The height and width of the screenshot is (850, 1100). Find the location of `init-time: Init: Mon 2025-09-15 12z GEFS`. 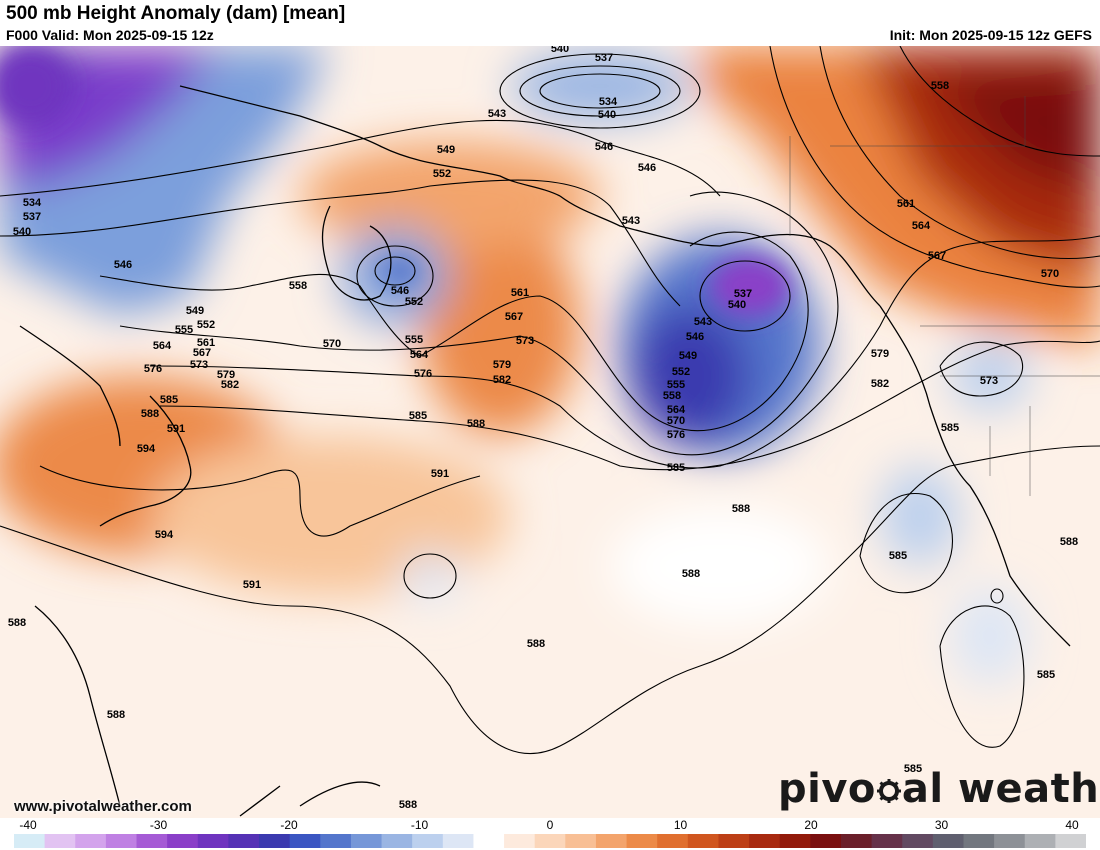

init-time: Init: Mon 2025-09-15 12z GEFS is located at coordinates (990, 35).